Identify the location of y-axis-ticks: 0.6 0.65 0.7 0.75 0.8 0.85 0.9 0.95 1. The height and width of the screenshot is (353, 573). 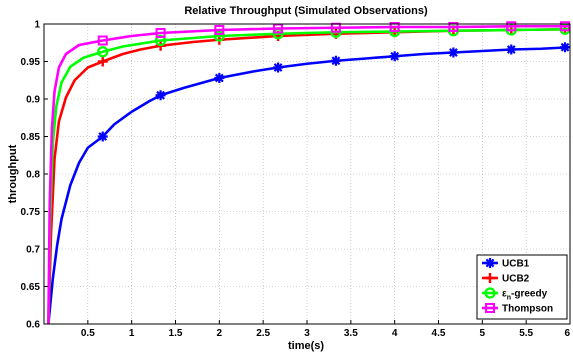
(34, 175).